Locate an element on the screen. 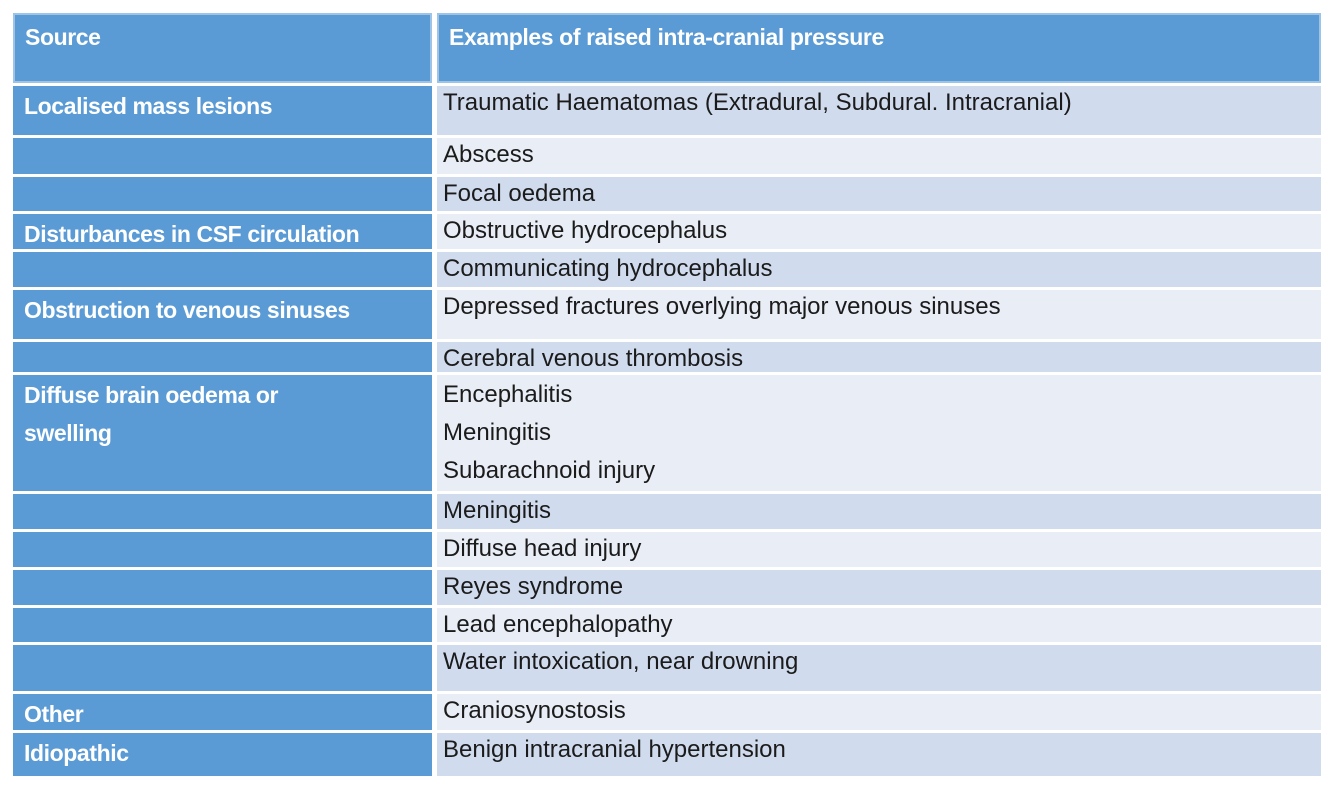  example-cell: Water intoxication, near drowning is located at coordinates (879, 668).